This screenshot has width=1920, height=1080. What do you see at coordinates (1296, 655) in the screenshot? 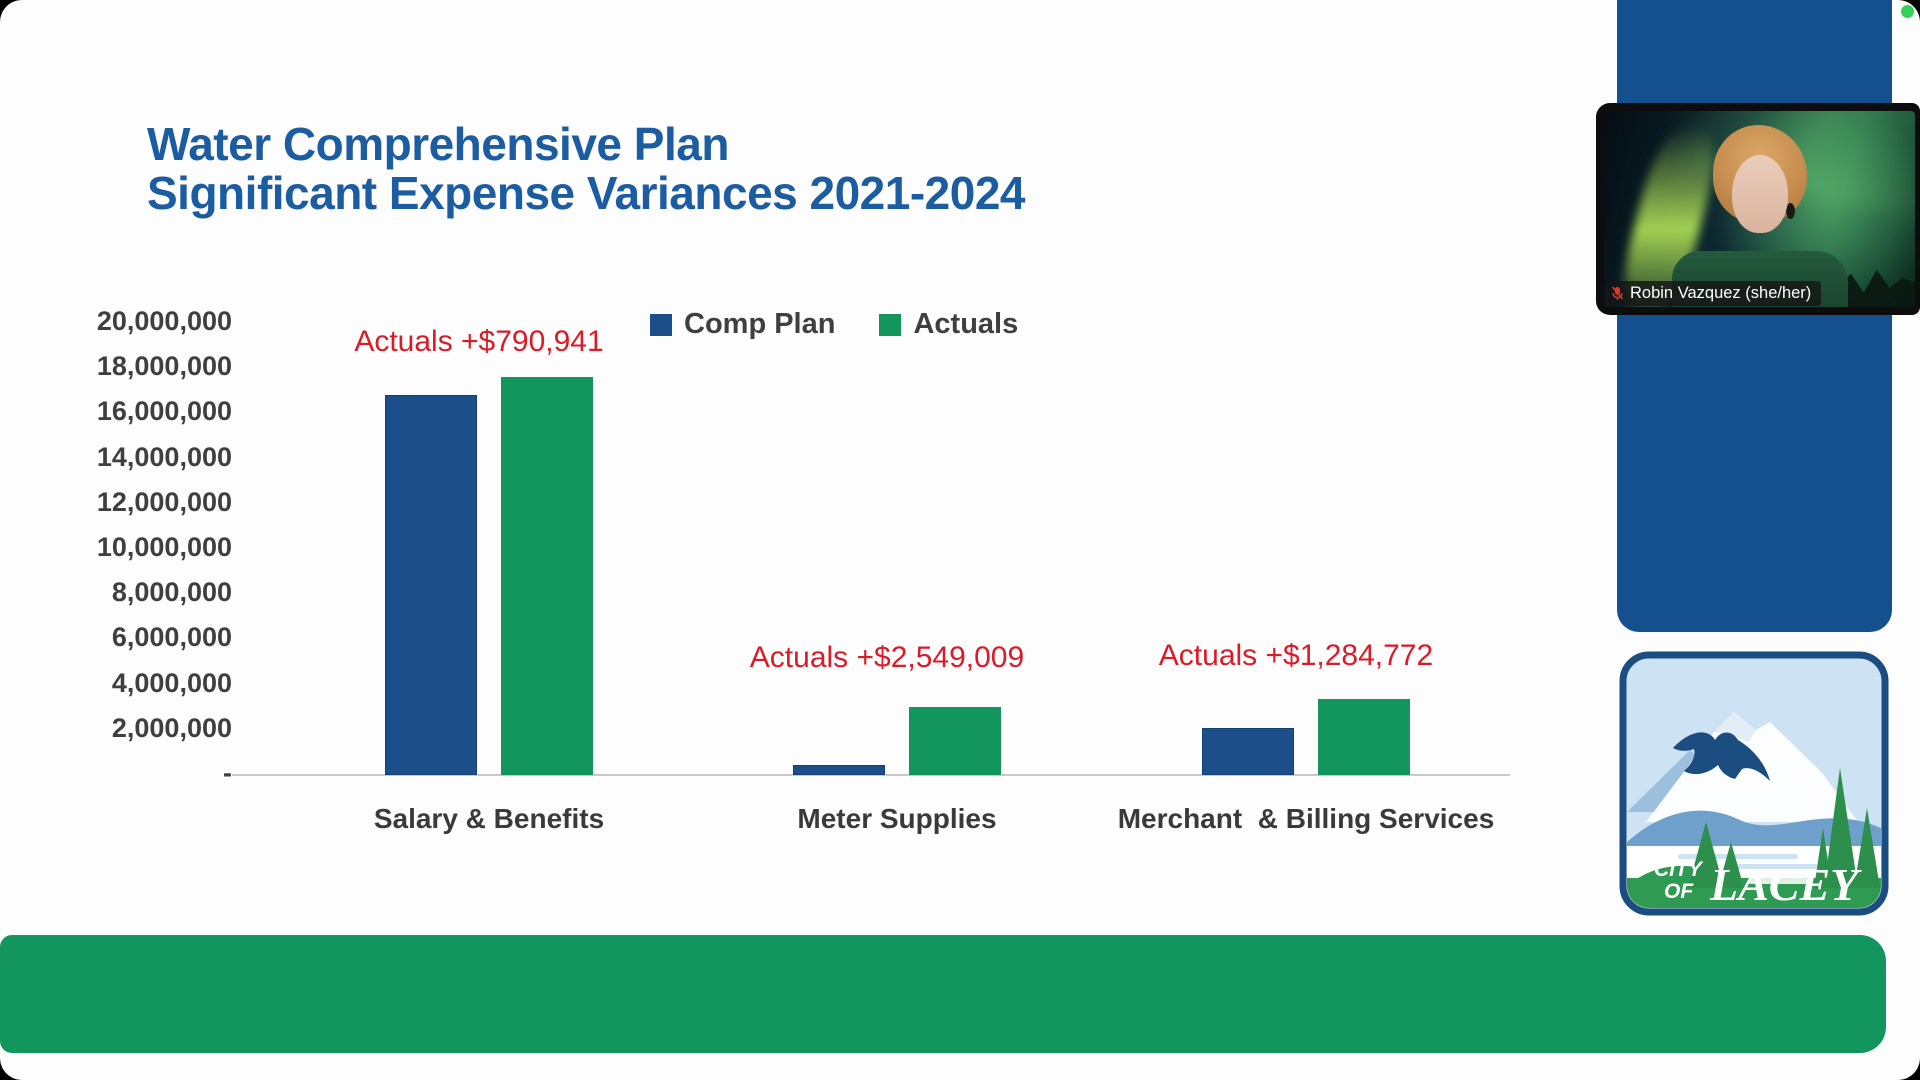
I see `variance-annotation: Actuals +$1,284,772` at bounding box center [1296, 655].